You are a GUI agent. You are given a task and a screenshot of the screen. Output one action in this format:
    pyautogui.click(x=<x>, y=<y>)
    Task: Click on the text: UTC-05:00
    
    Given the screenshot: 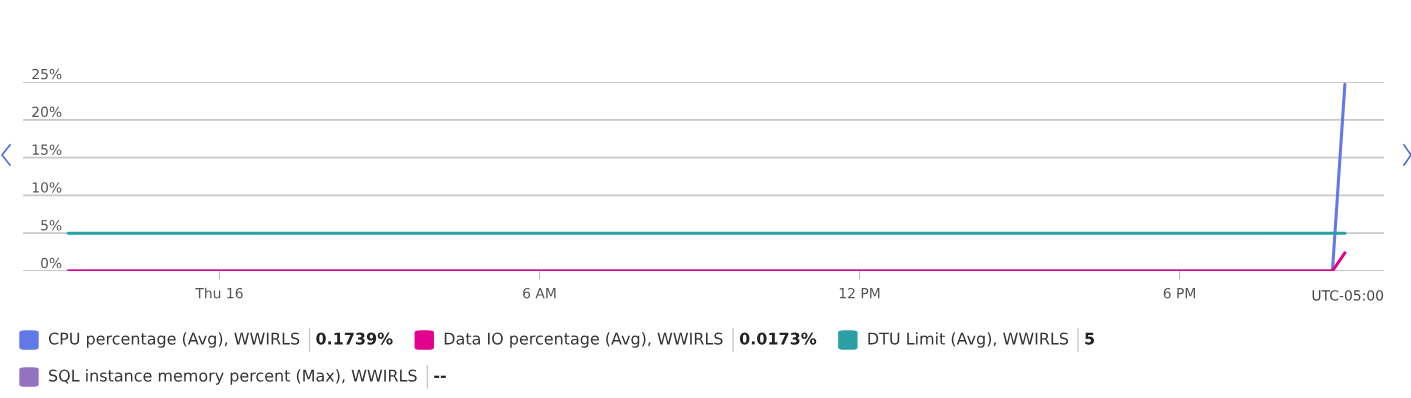 What is the action you would take?
    pyautogui.click(x=1348, y=295)
    